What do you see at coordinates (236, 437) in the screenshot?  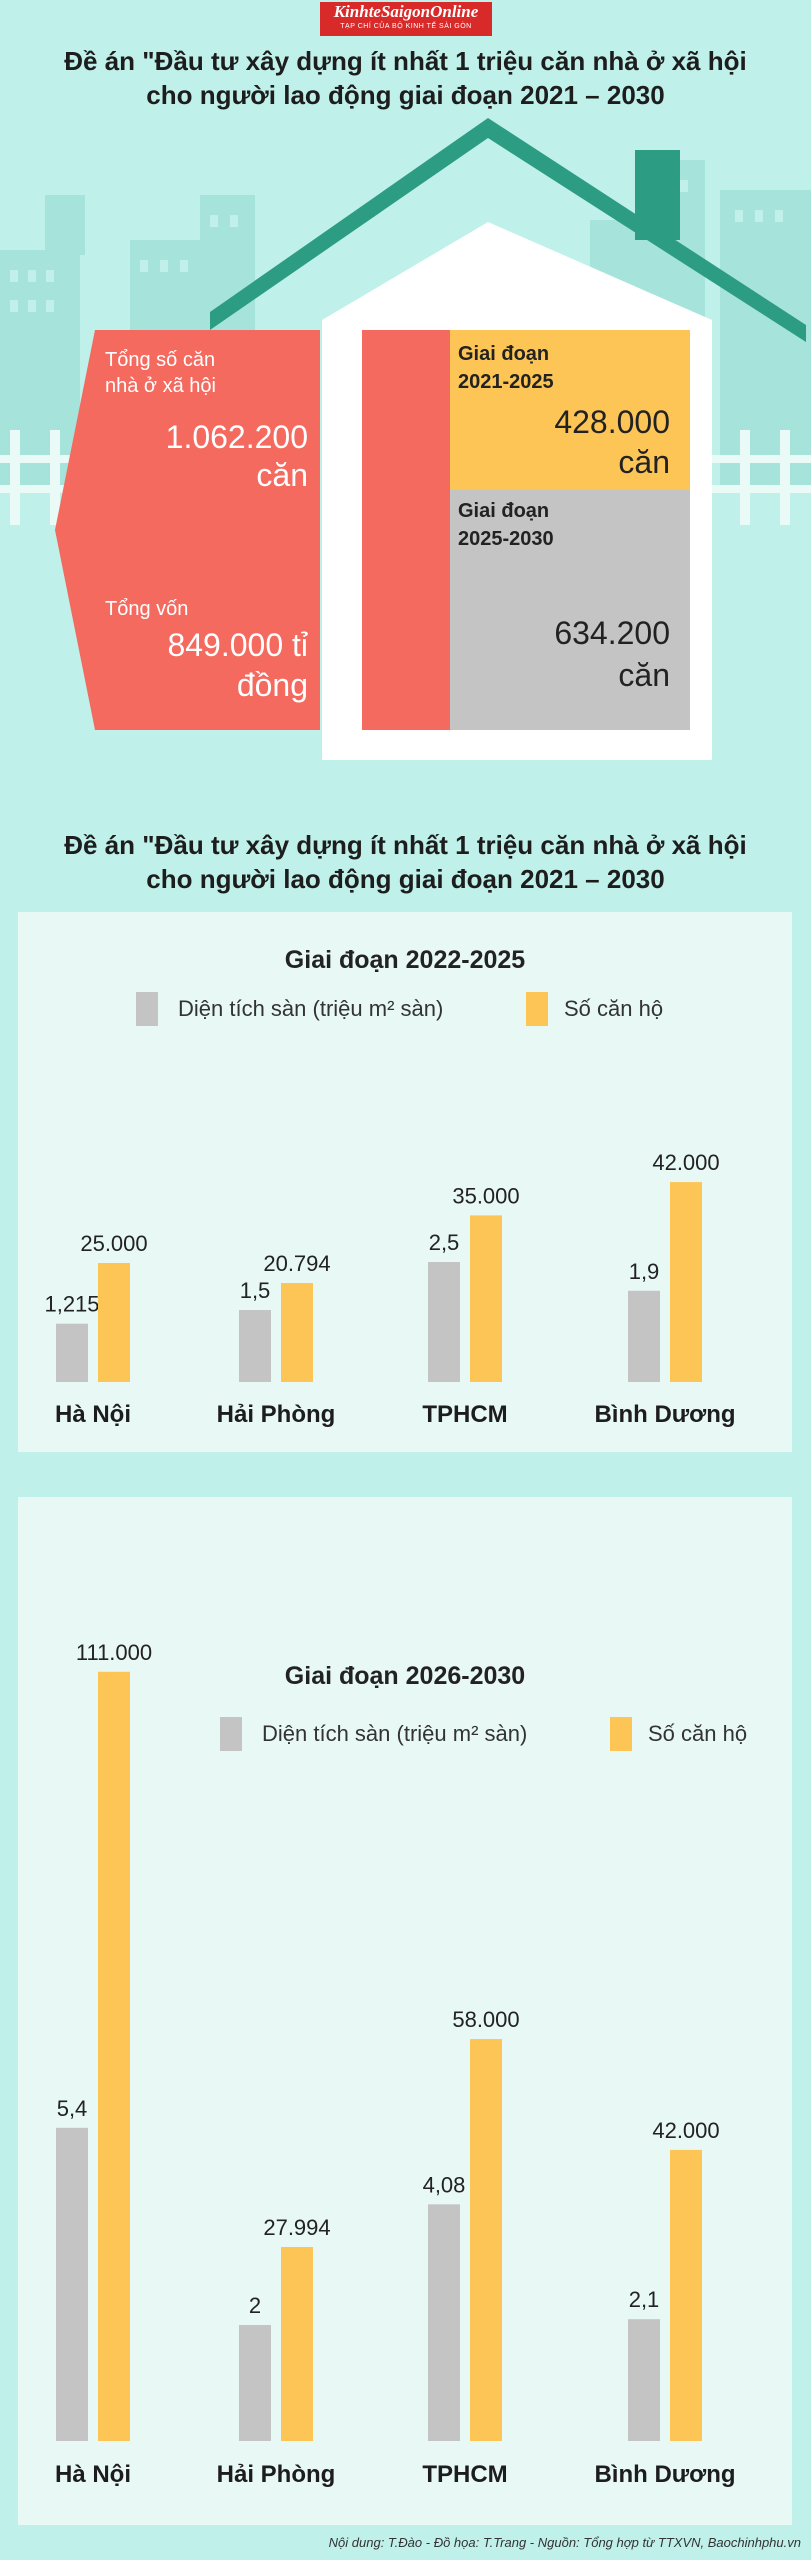 I see `total-homes-number: 1.062.200` at bounding box center [236, 437].